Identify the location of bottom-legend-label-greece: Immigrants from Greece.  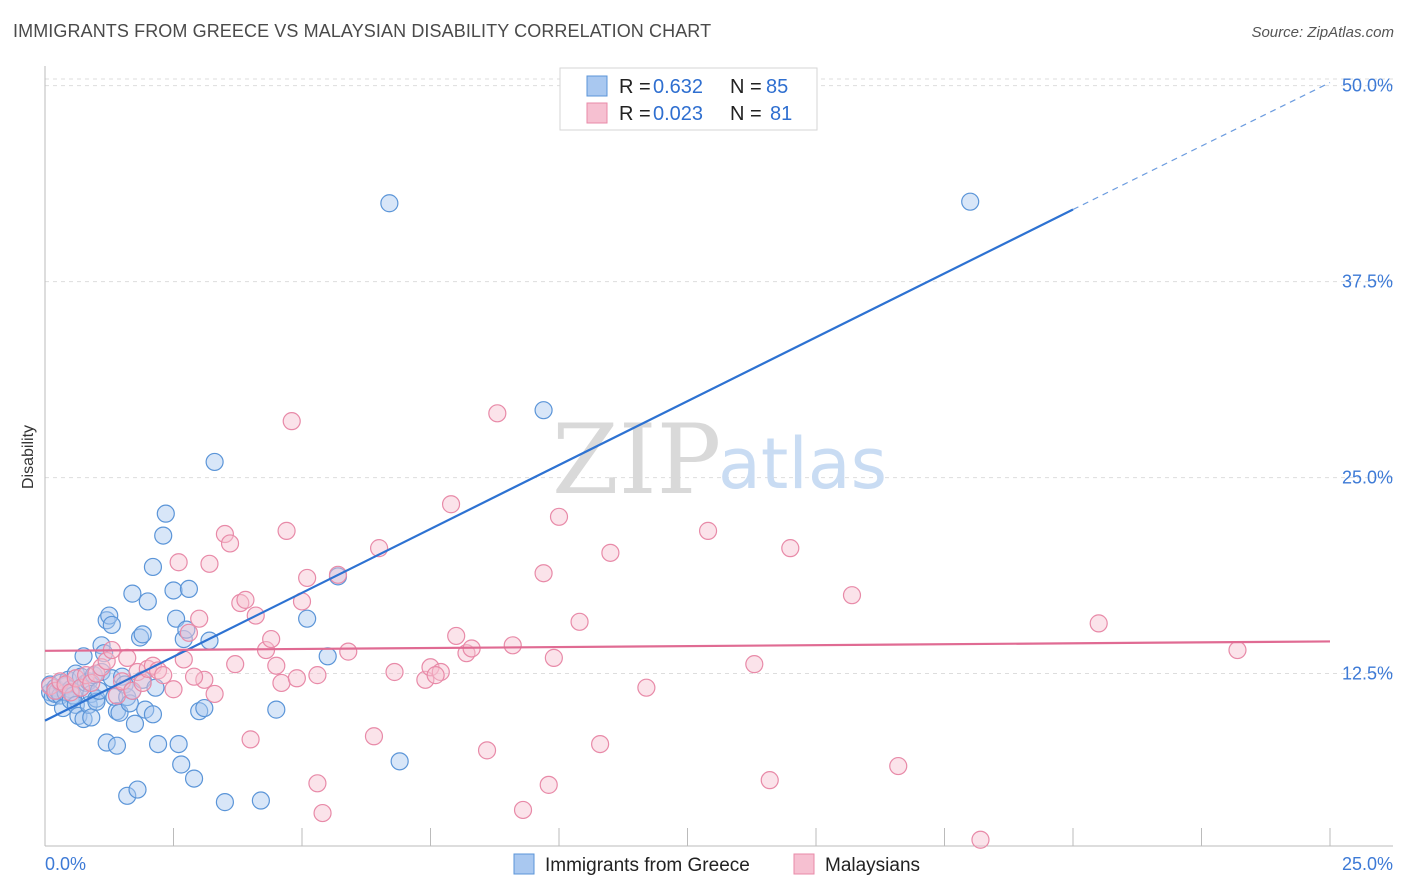
(647, 865).